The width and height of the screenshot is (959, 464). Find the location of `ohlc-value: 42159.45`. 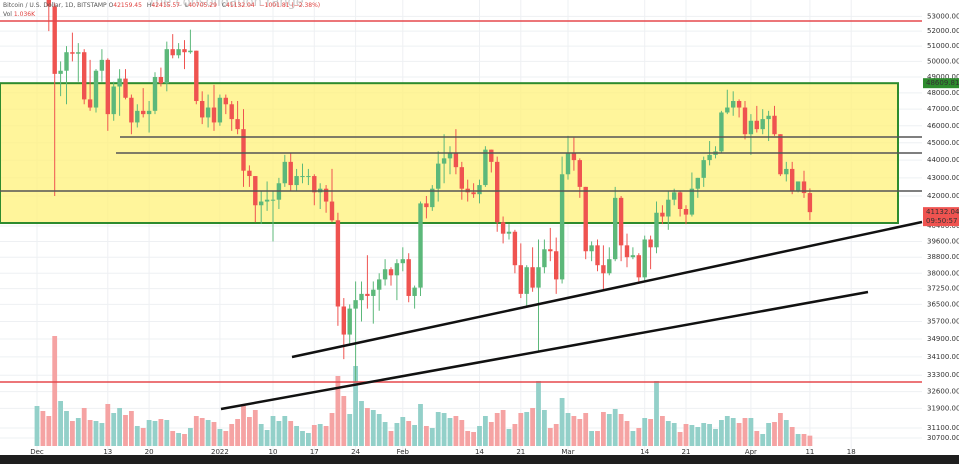

ohlc-value: 42159.45 is located at coordinates (127, 5).